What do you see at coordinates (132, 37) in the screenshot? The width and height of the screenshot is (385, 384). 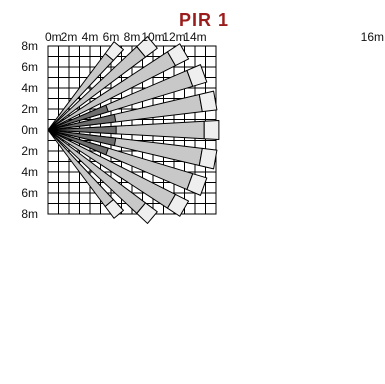 I see `x-axis-label: 8m` at bounding box center [132, 37].